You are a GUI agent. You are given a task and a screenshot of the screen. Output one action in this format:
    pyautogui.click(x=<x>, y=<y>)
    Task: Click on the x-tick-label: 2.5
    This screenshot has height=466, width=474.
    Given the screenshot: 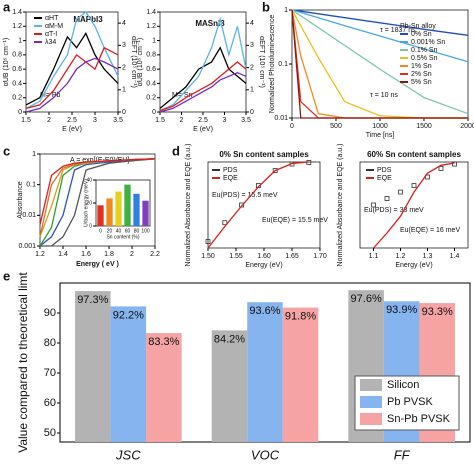 What is the action you would take?
    pyautogui.click(x=72, y=120)
    